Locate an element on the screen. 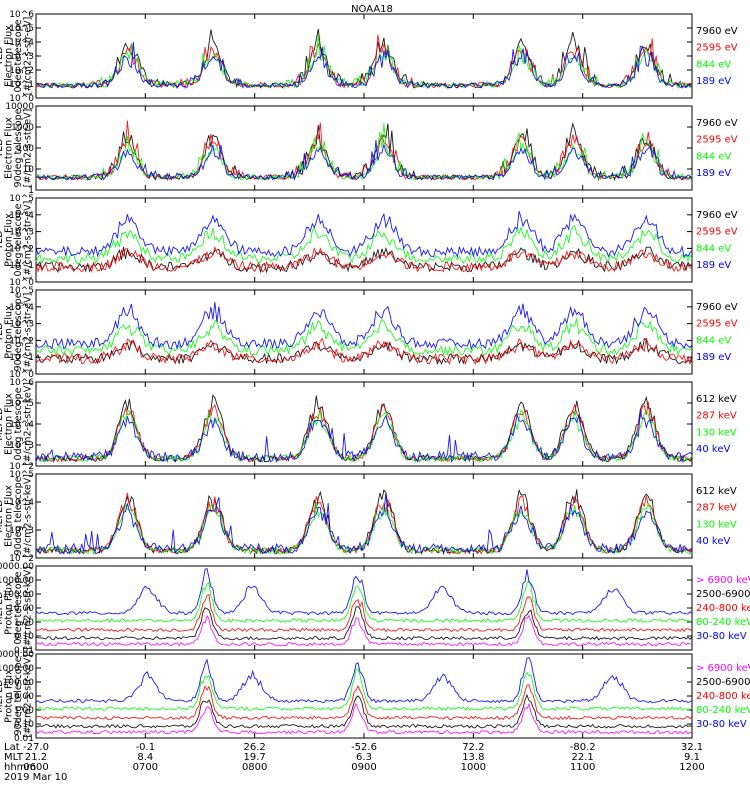 This screenshot has width=750, height=800. footer-value: 32.1 is located at coordinates (692, 747).